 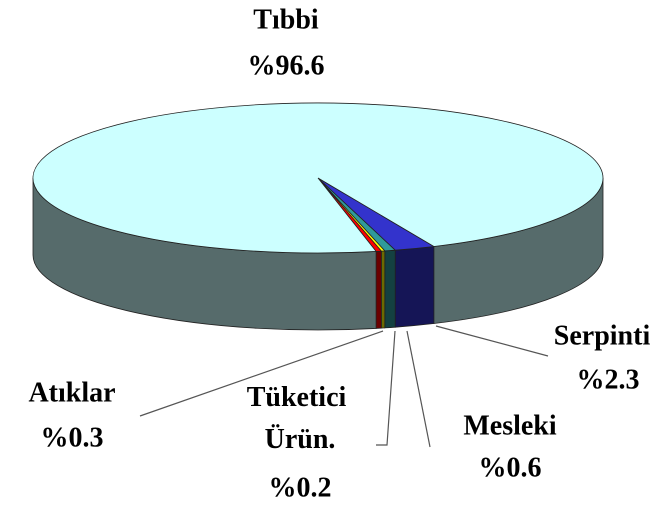 I want to click on label-line: Ürün., so click(x=300, y=439).